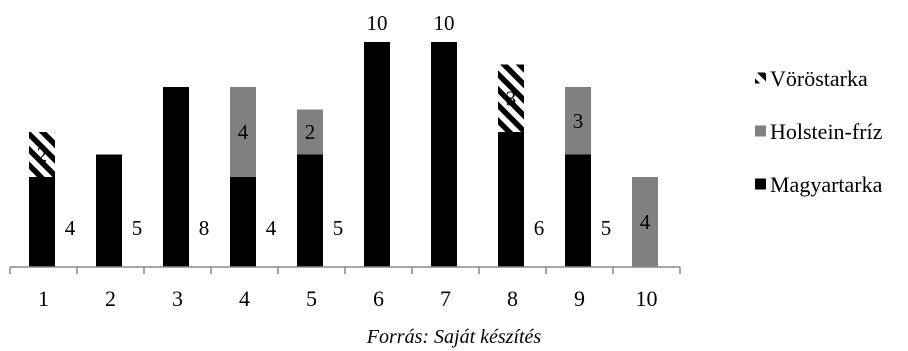 Image resolution: width=908 pixels, height=351 pixels. I want to click on source-note: Forrás: Saját készítés, so click(454, 337).